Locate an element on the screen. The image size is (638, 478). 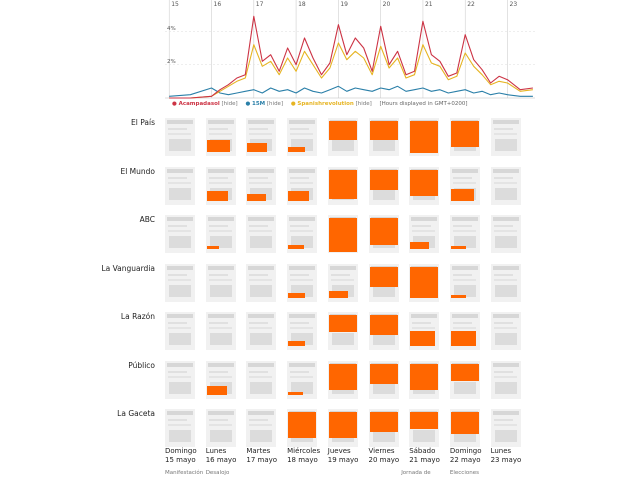
day-date: 23 mayo is located at coordinates (506, 460).